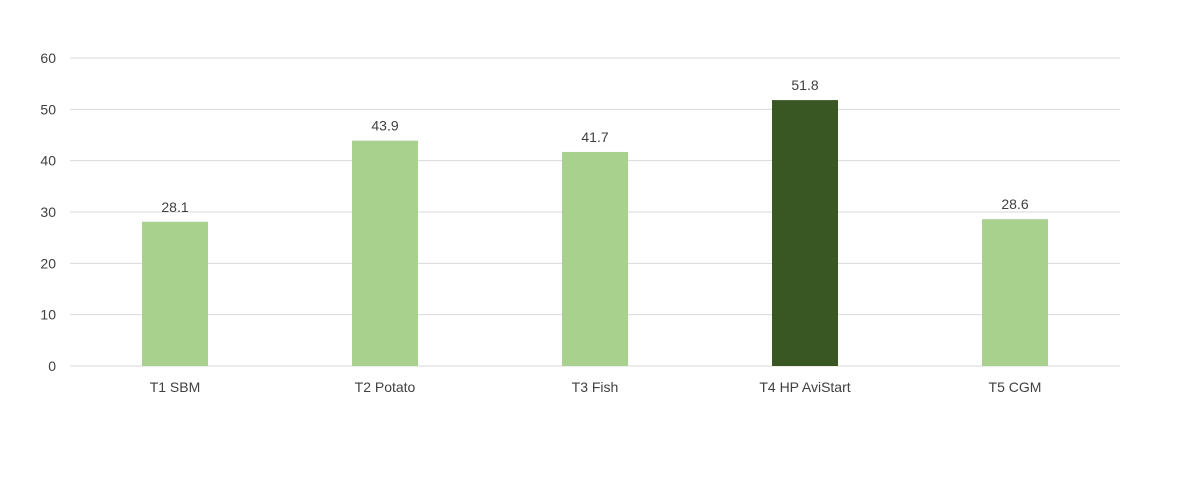 The width and height of the screenshot is (1190, 478). What do you see at coordinates (595, 258) in the screenshot?
I see `bar-t3-fish` at bounding box center [595, 258].